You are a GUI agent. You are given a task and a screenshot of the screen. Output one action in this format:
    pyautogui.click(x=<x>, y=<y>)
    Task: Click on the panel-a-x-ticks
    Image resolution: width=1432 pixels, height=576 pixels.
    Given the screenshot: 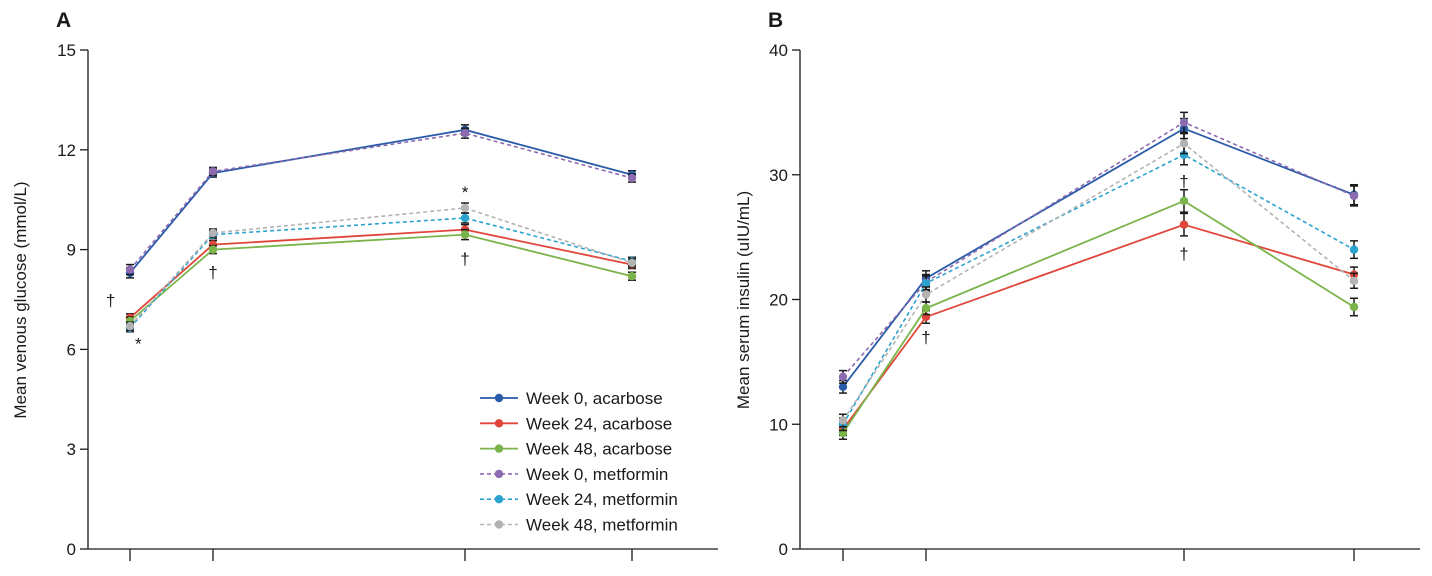 What is the action you would take?
    pyautogui.click(x=381, y=555)
    